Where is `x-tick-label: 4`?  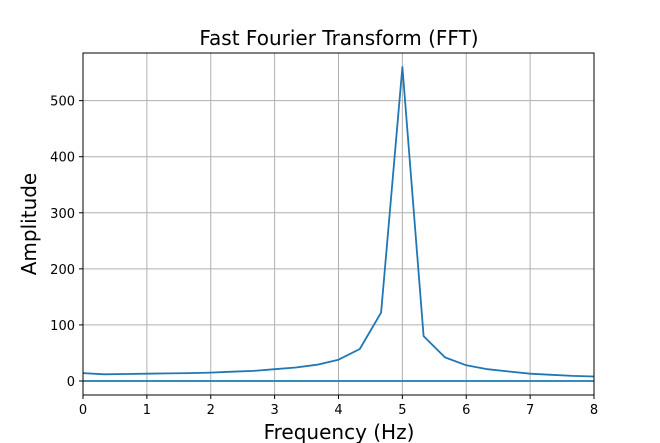
x-tick-label: 4 is located at coordinates (338, 410).